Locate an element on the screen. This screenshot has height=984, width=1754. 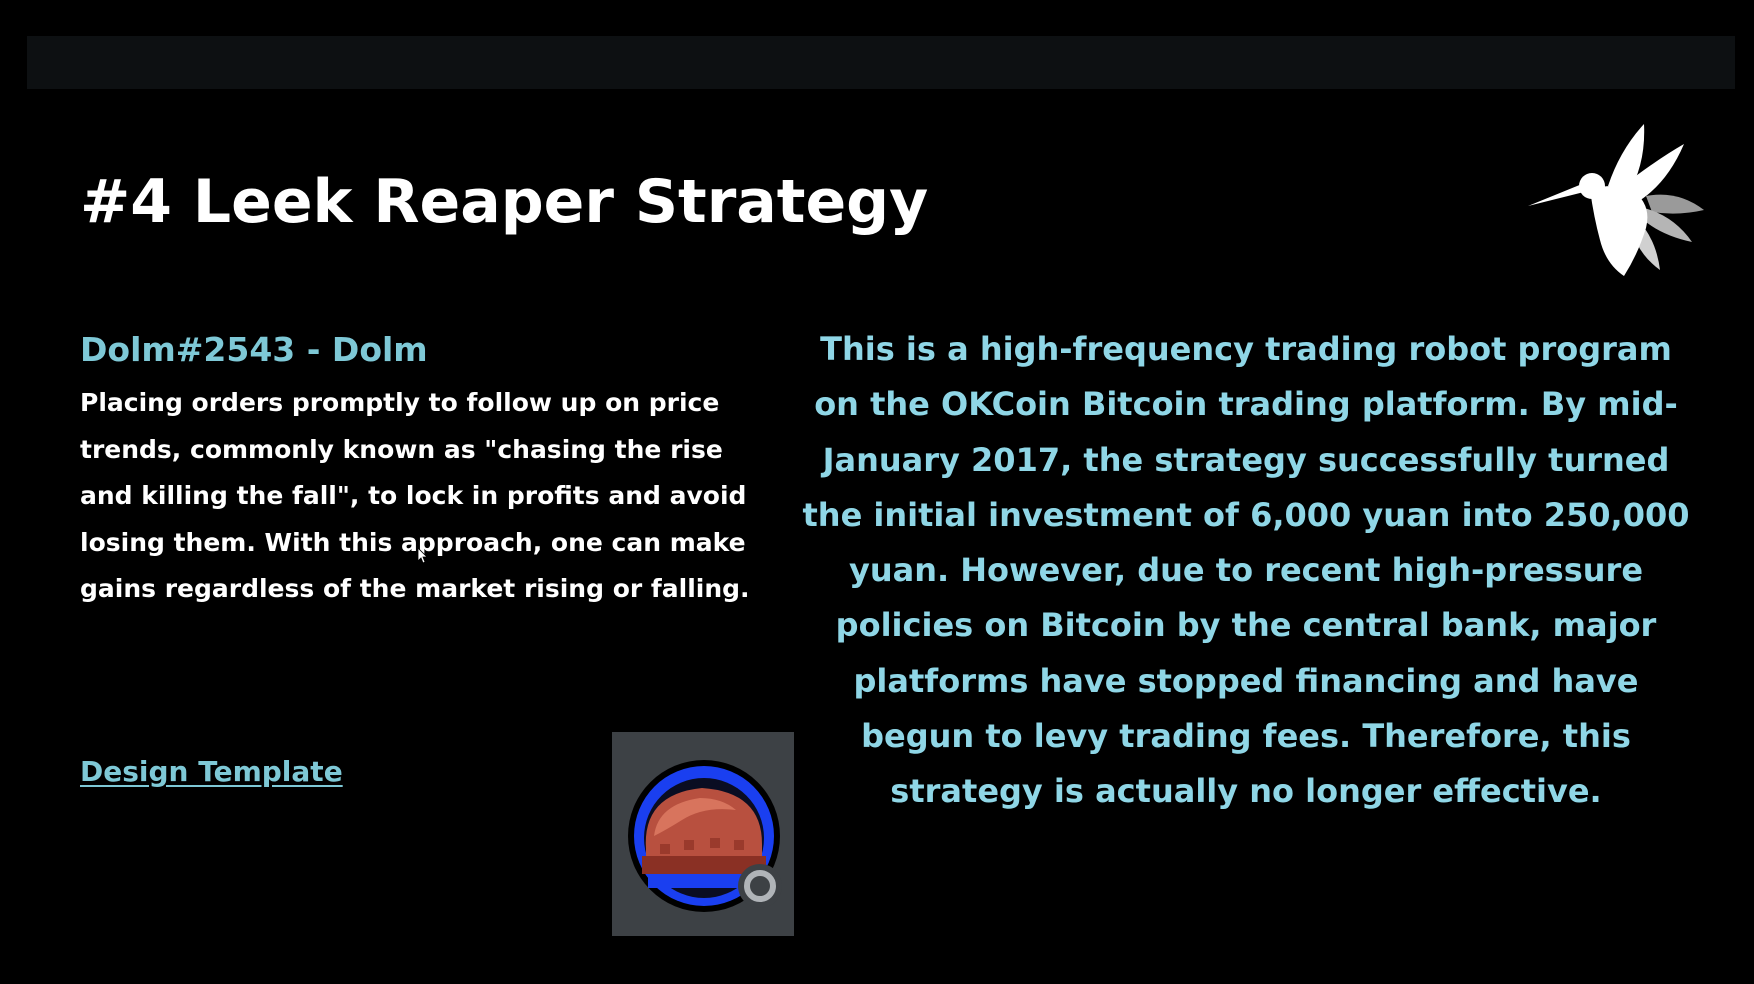
avatar is located at coordinates (703, 834).